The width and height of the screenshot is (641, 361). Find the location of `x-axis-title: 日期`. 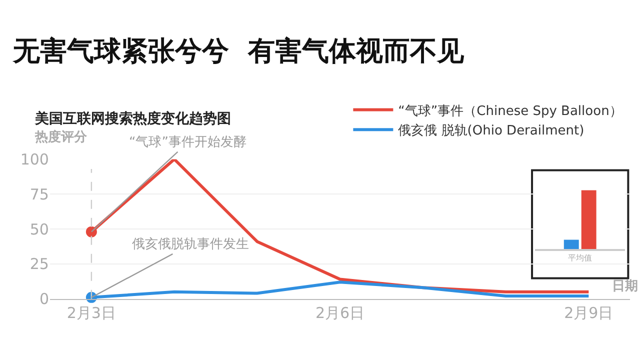

x-axis-title: 日期 is located at coordinates (625, 286).